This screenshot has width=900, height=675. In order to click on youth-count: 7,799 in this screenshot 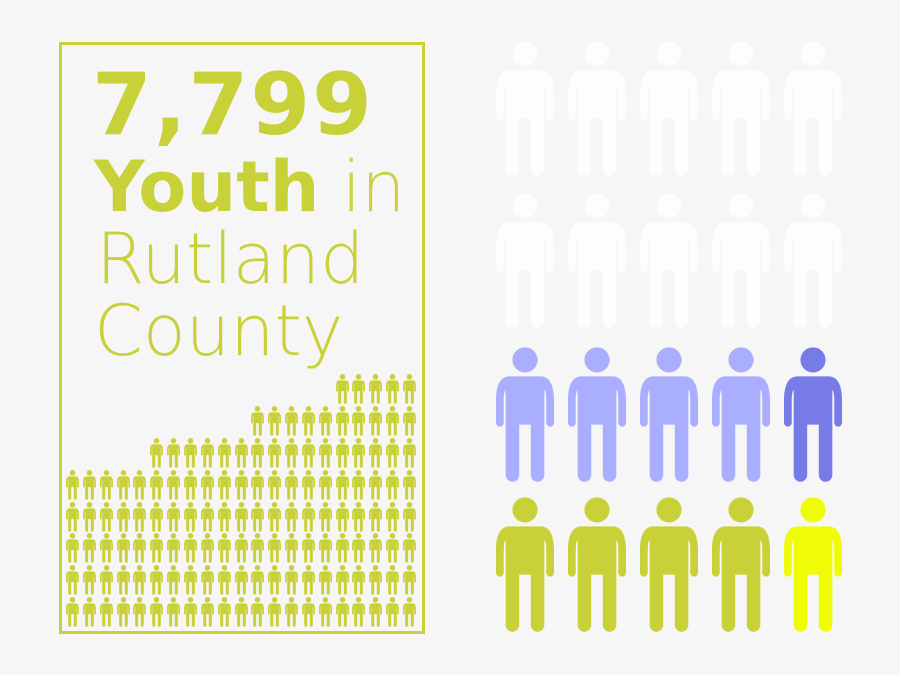, I will do `click(233, 105)`.